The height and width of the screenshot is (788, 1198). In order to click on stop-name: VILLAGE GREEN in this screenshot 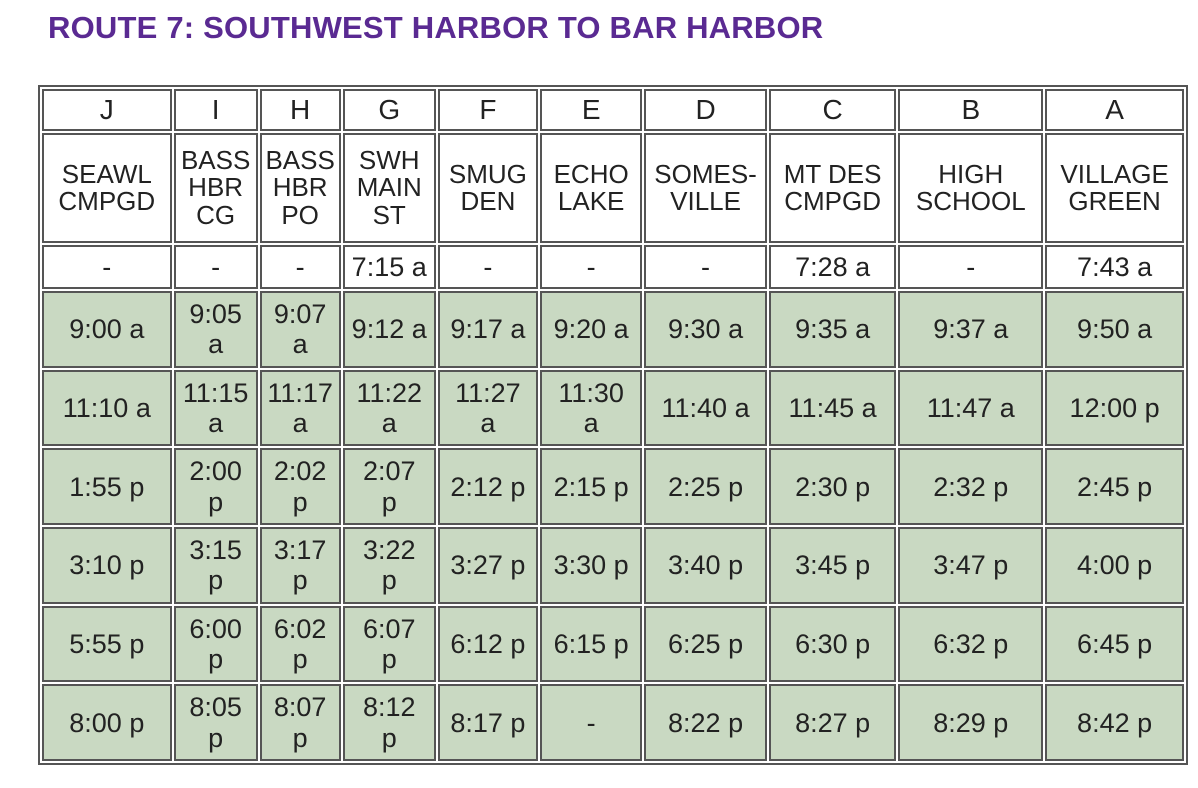, I will do `click(1114, 188)`.